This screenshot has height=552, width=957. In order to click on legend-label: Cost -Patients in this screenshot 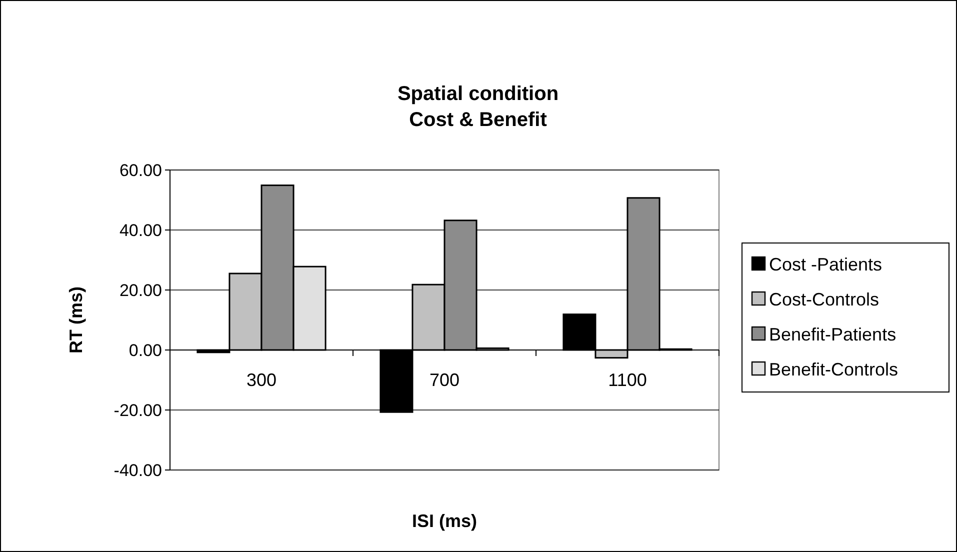, I will do `click(825, 264)`.